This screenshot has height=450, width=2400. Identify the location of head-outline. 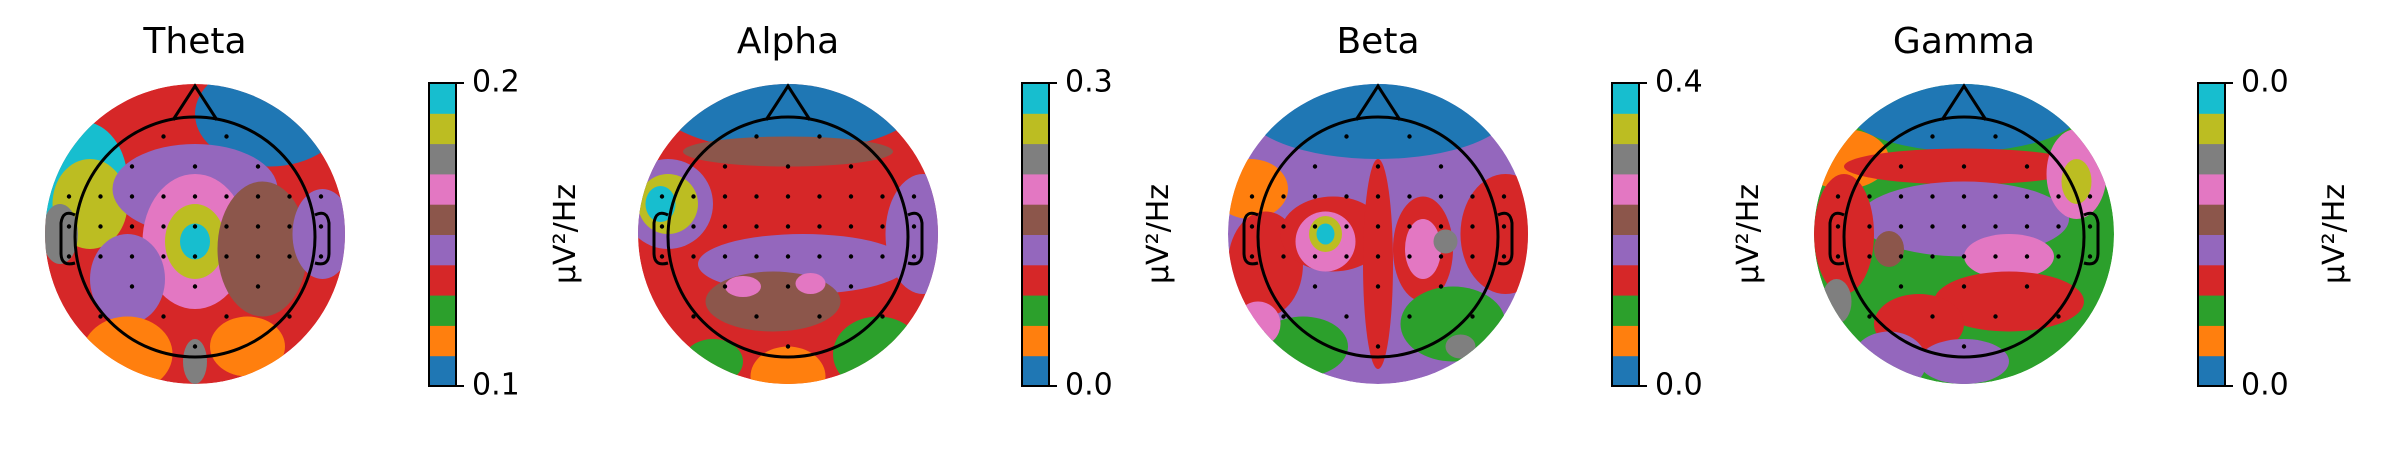
(1378, 237).